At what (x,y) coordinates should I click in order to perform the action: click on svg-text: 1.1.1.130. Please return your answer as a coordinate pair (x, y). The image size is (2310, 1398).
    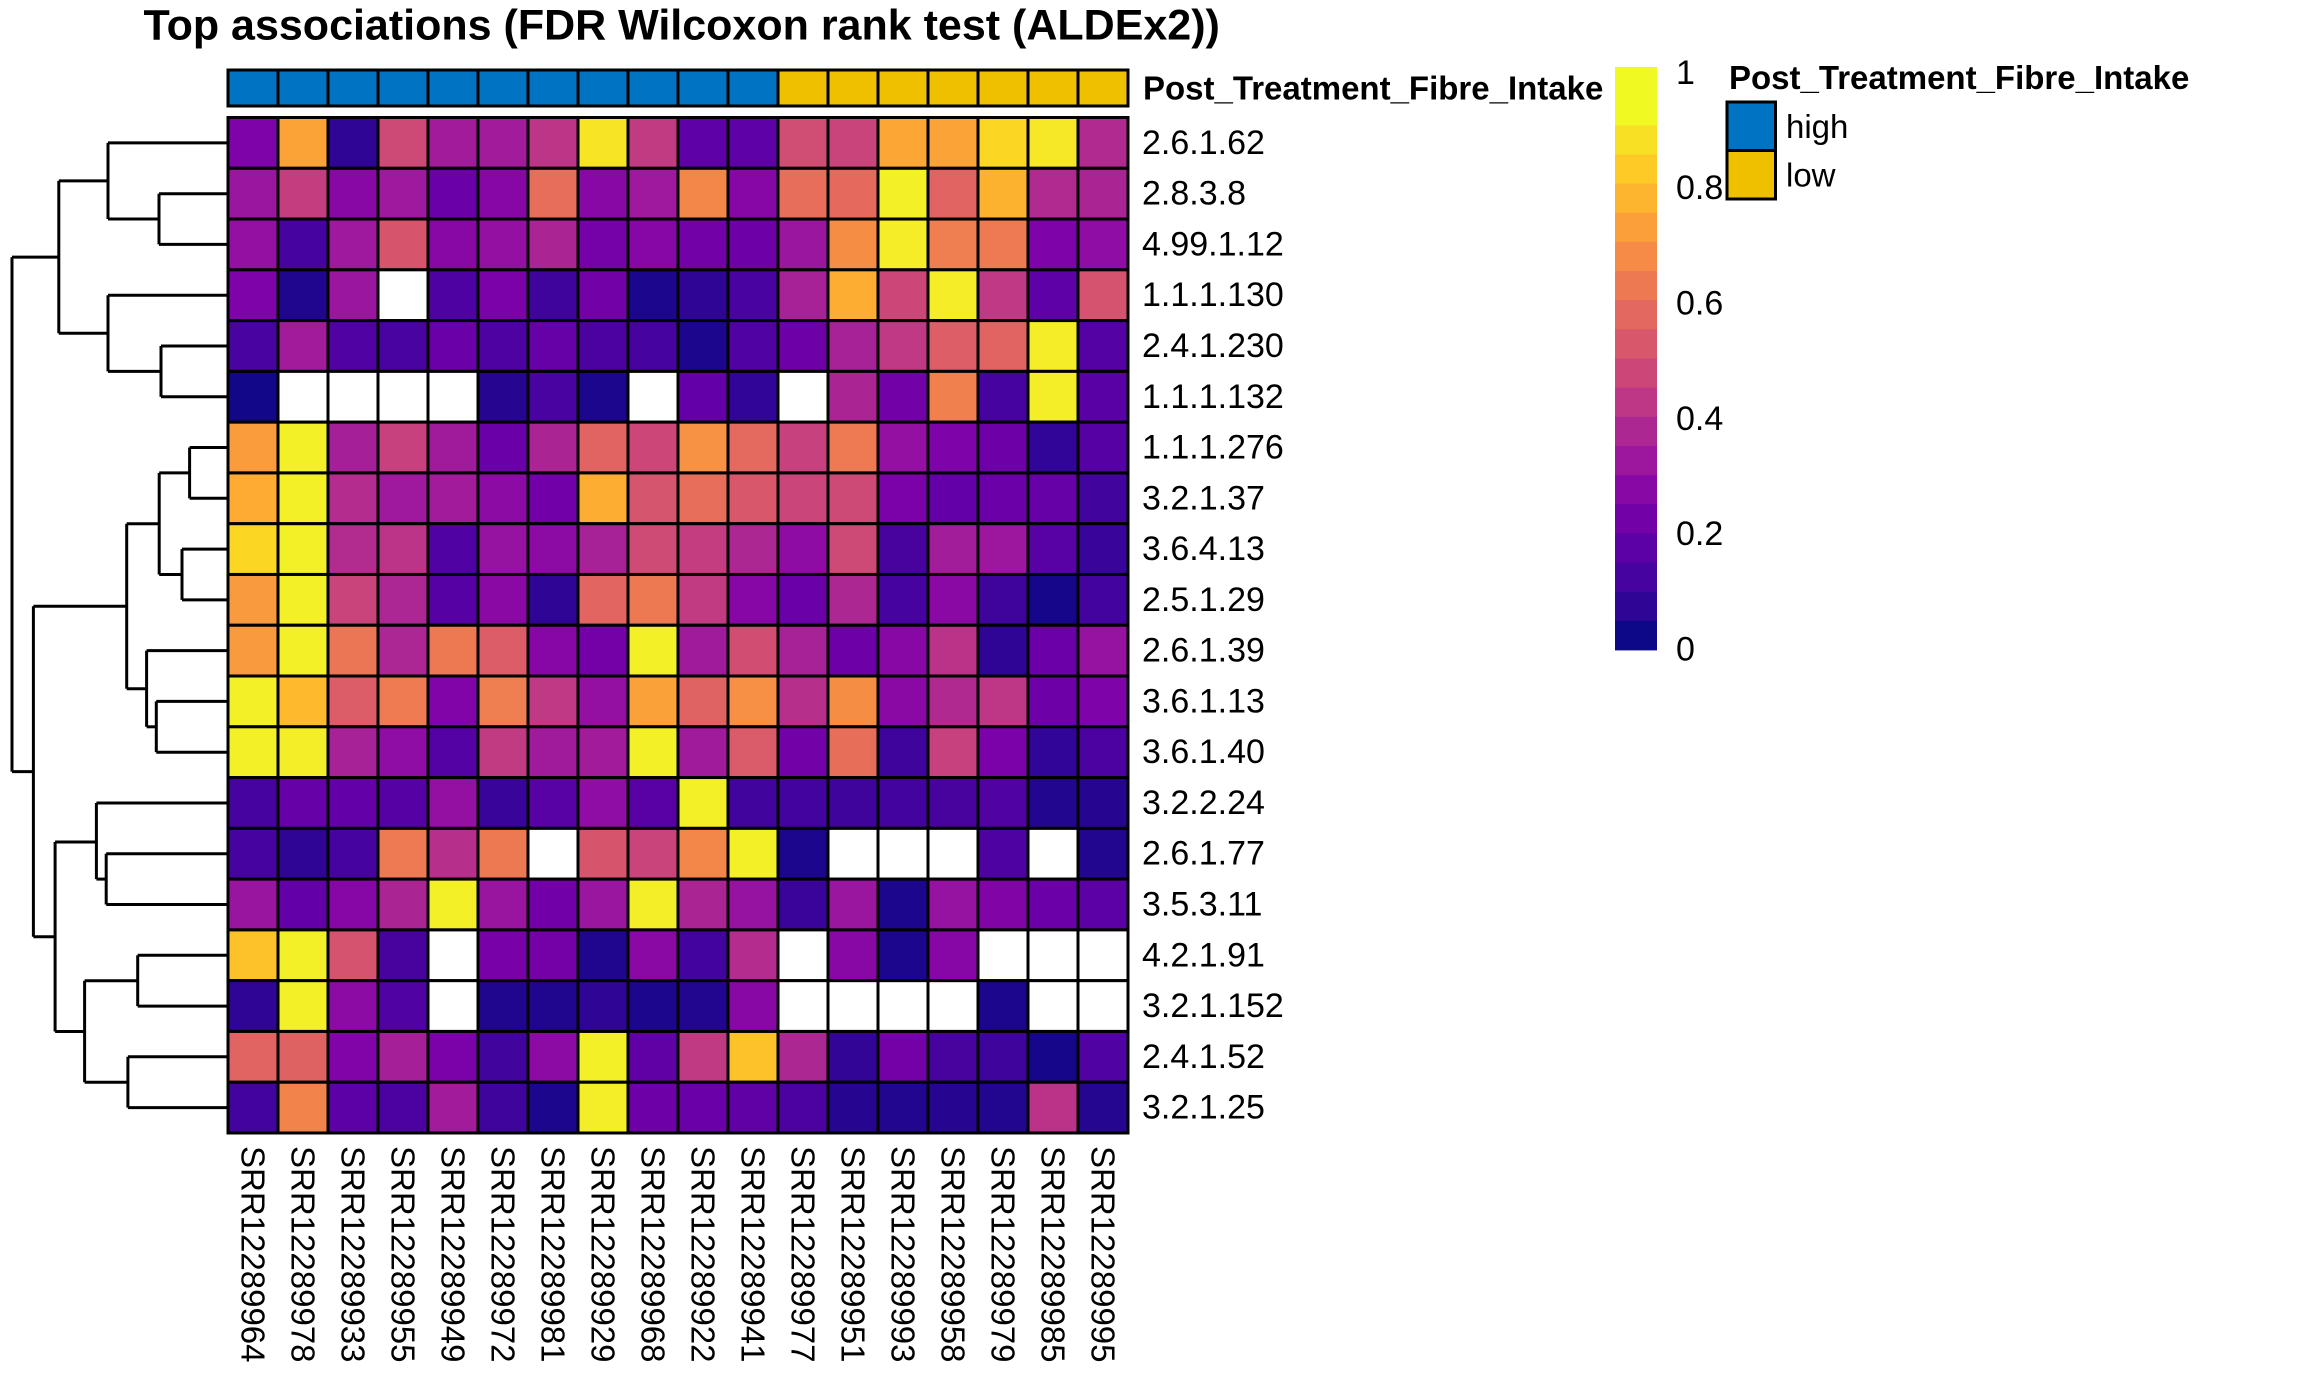
    Looking at the image, I should click on (1213, 295).